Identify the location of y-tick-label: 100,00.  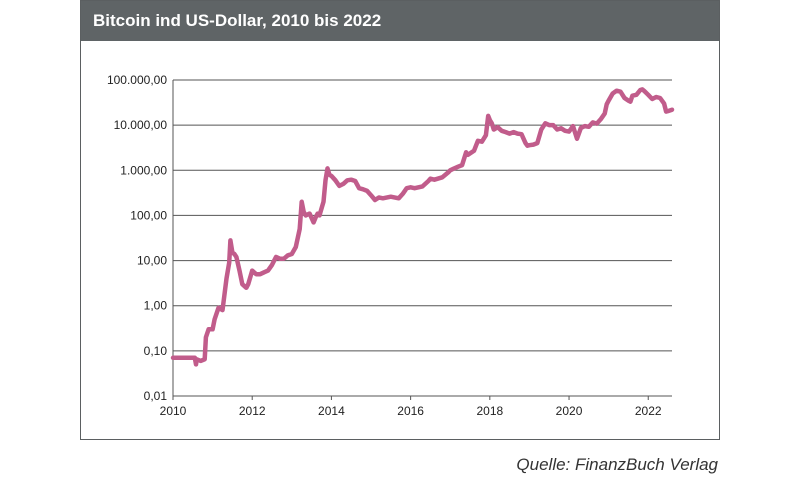
(148, 215).